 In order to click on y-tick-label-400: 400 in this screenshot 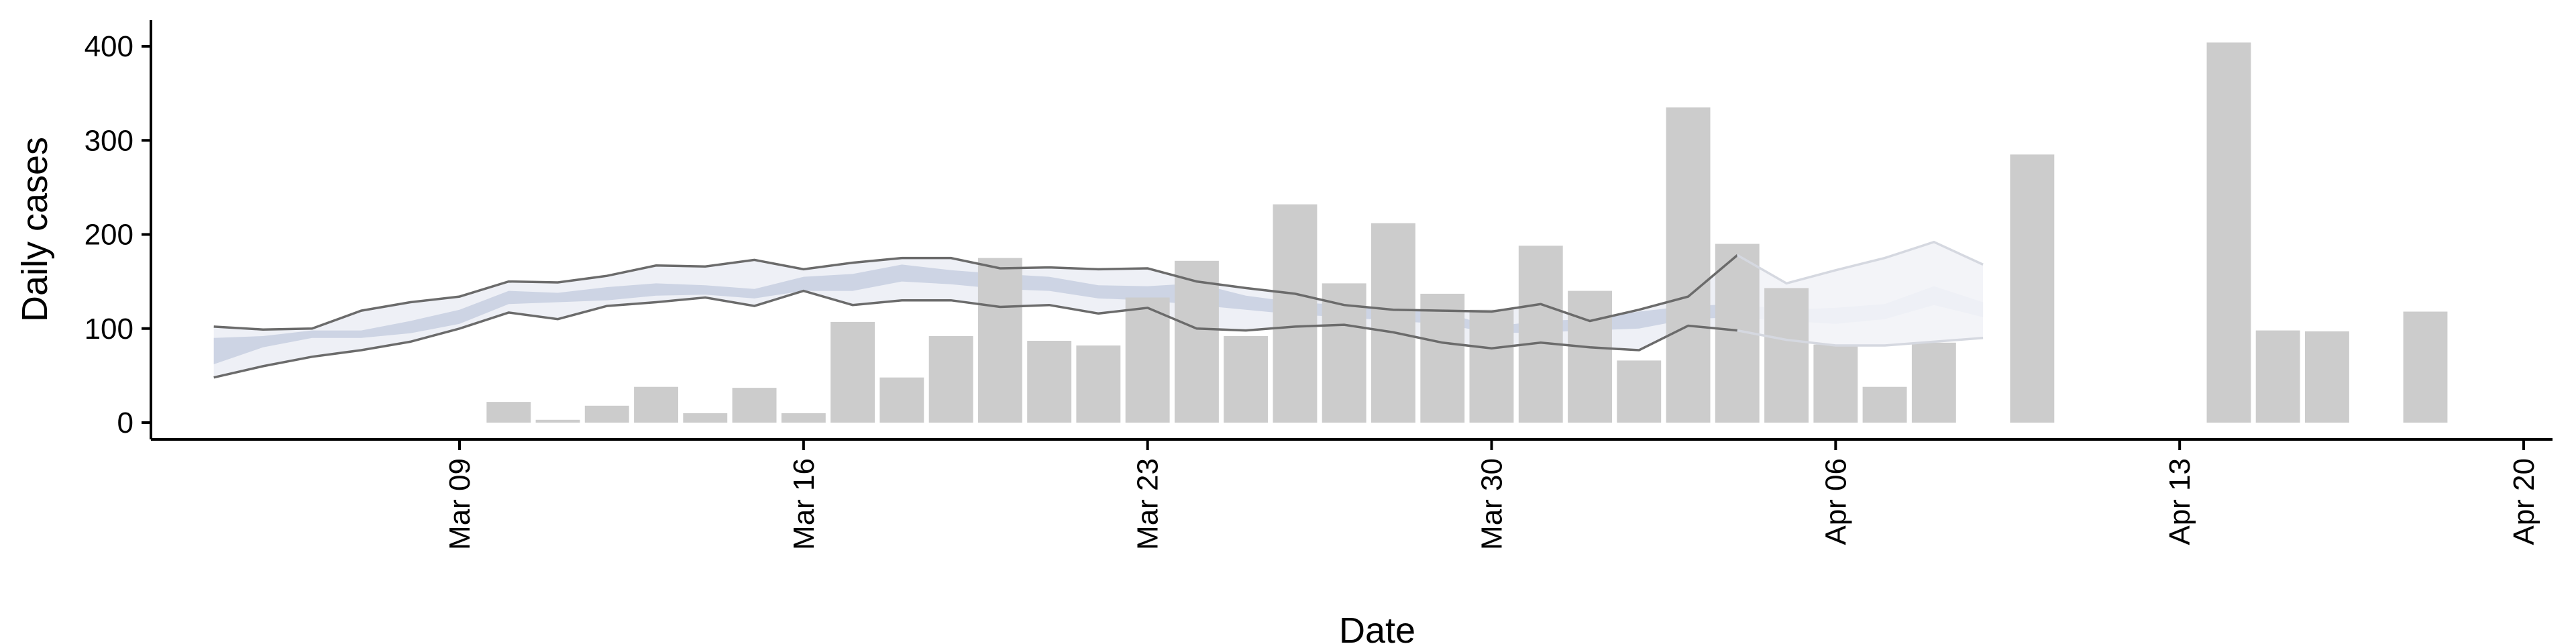, I will do `click(109, 46)`.